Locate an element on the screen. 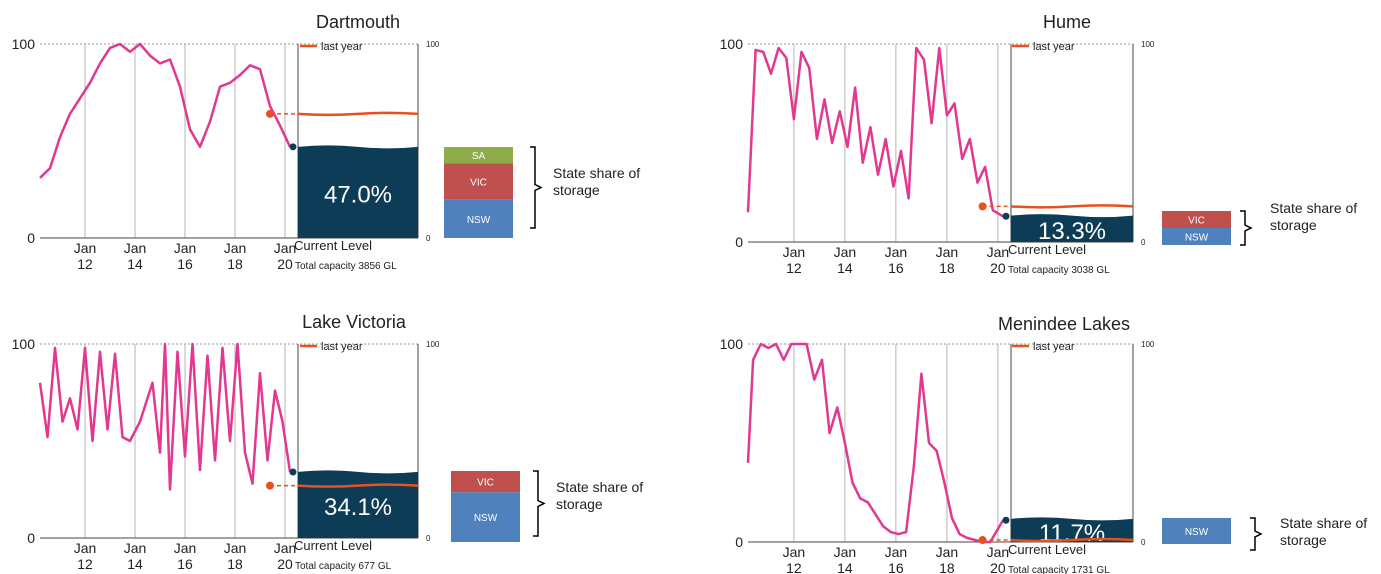  chart-title: Lake Victoria is located at coordinates (354, 322).